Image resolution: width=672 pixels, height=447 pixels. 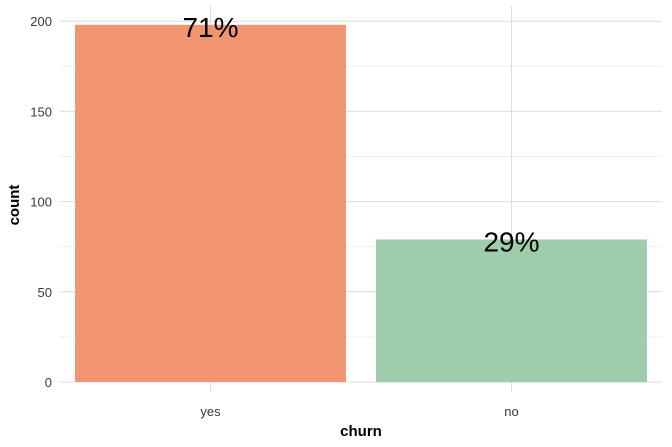 I want to click on y-tick-label: 50, so click(x=45, y=292).